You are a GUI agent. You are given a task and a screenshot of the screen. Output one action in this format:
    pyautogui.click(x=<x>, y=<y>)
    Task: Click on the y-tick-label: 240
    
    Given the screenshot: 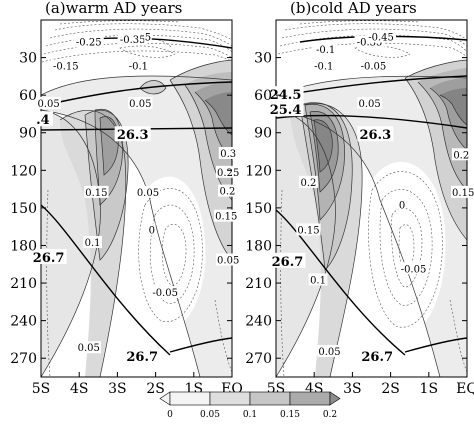 What is the action you would take?
    pyautogui.click(x=258, y=322)
    